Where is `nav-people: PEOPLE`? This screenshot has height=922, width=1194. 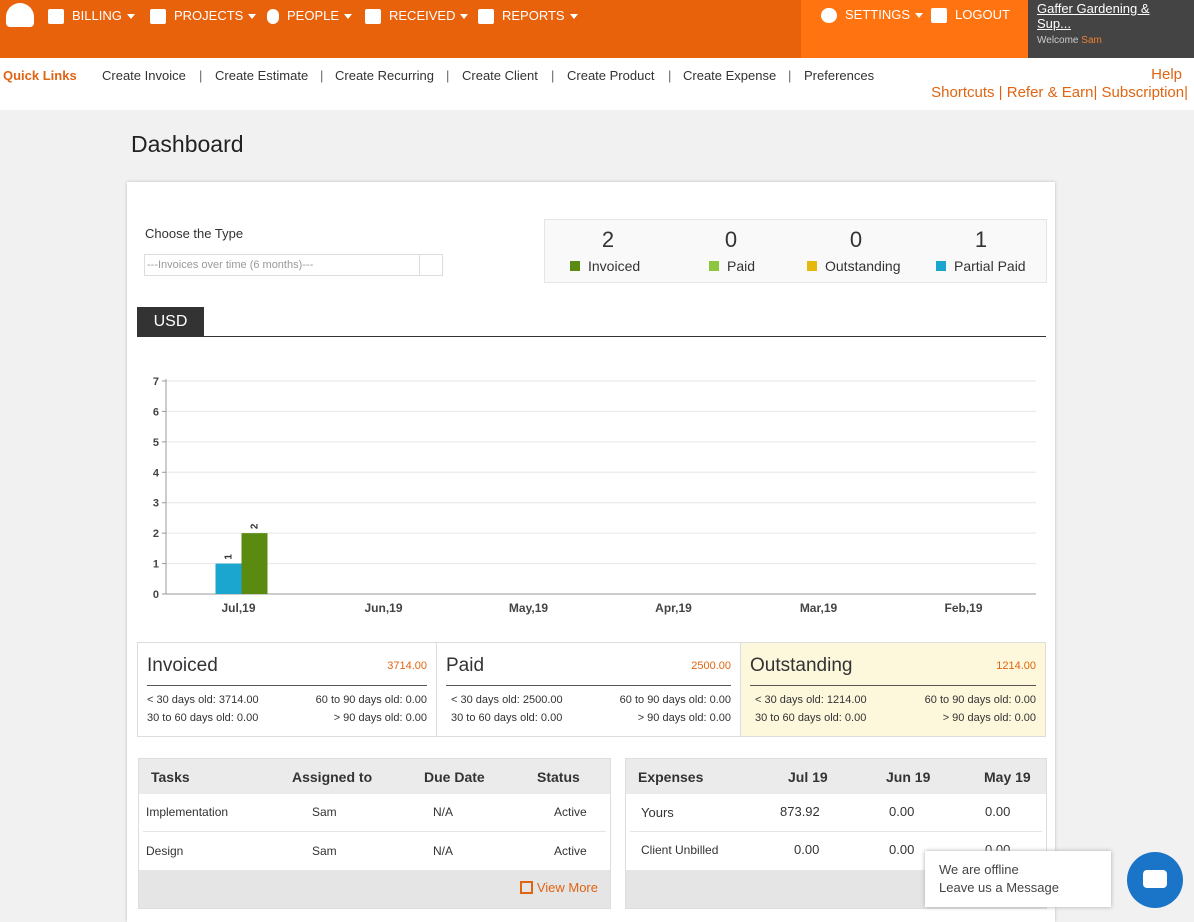 nav-people: PEOPLE is located at coordinates (310, 16).